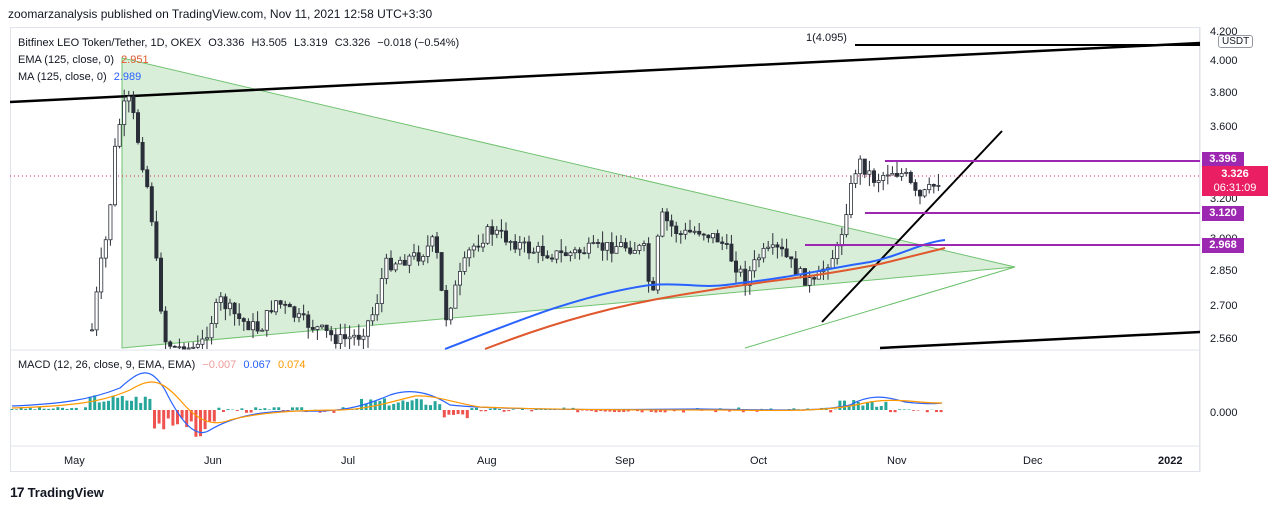 This screenshot has height=509, width=1280. I want to click on change-value: −0.018 (−0.54%), so click(418, 43).